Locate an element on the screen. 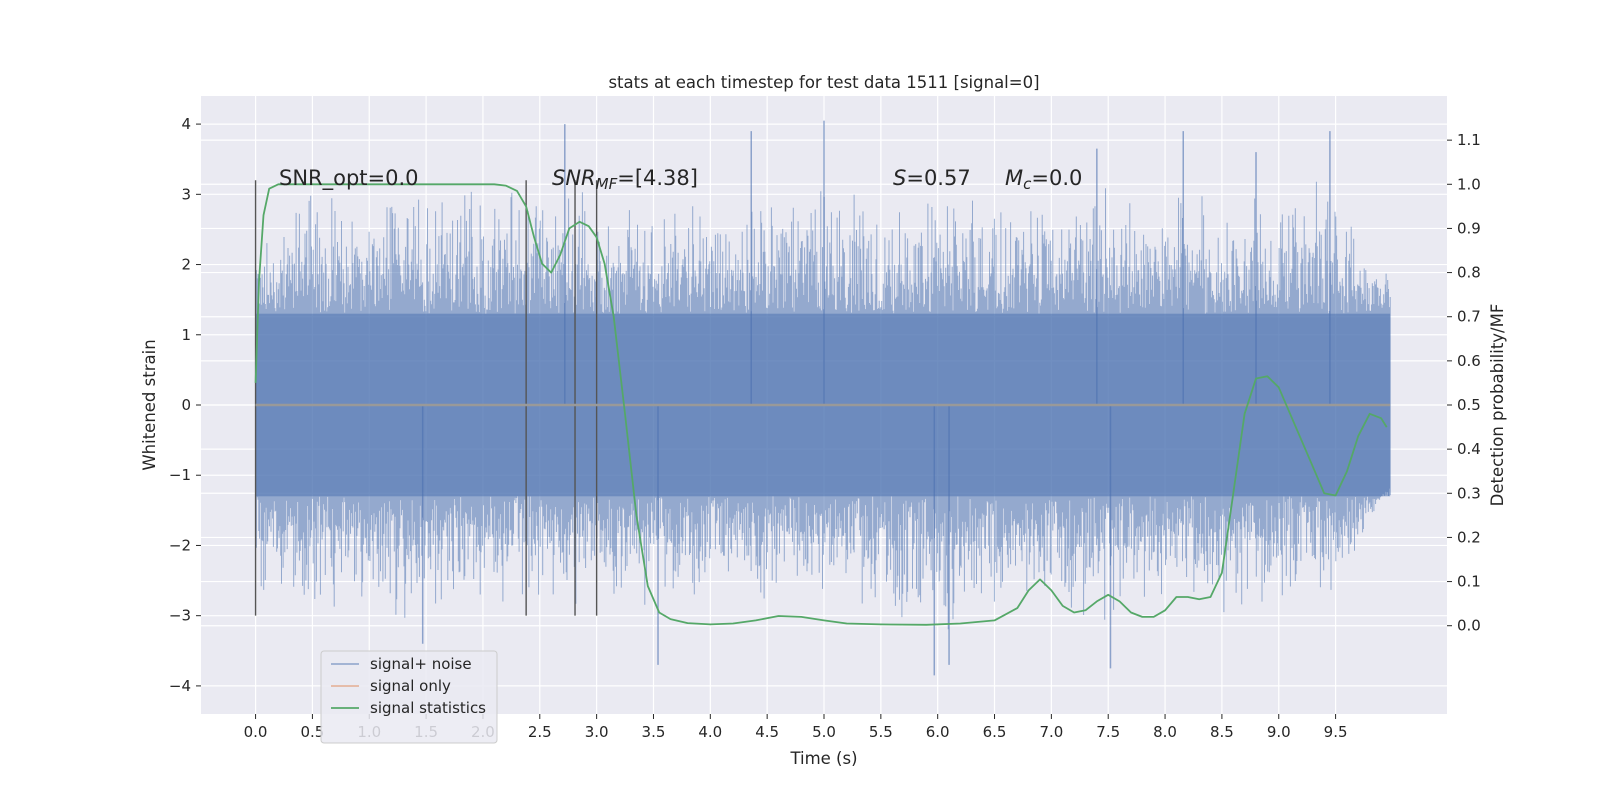  annotation-mc-var: M is located at coordinates (1014, 178).